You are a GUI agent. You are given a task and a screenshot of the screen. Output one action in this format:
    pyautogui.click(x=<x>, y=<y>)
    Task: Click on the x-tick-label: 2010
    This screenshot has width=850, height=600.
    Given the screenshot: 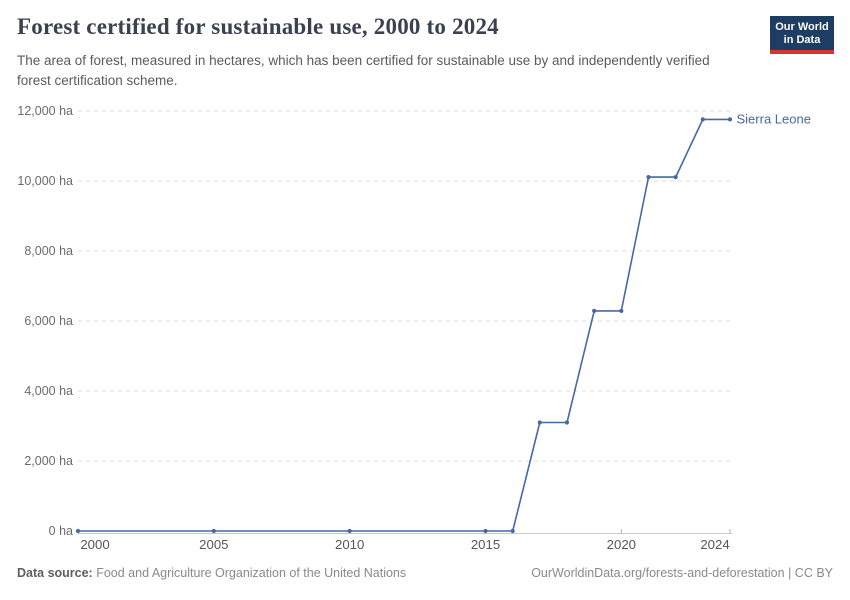 What is the action you would take?
    pyautogui.click(x=349, y=544)
    